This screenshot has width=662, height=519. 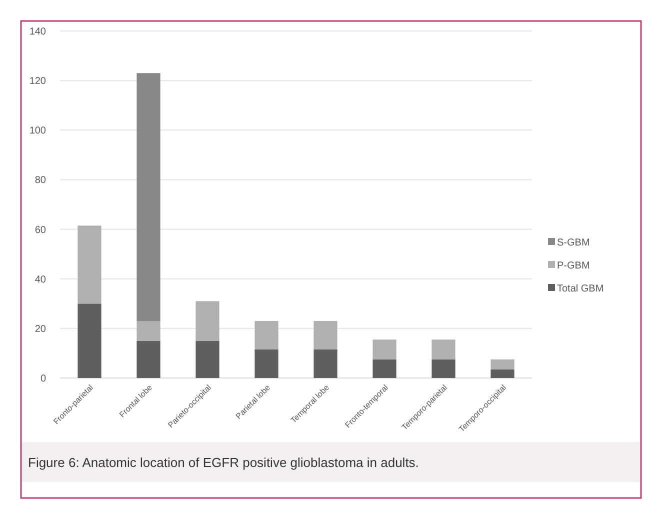 What do you see at coordinates (40, 230) in the screenshot?
I see `y-tick-label: 60` at bounding box center [40, 230].